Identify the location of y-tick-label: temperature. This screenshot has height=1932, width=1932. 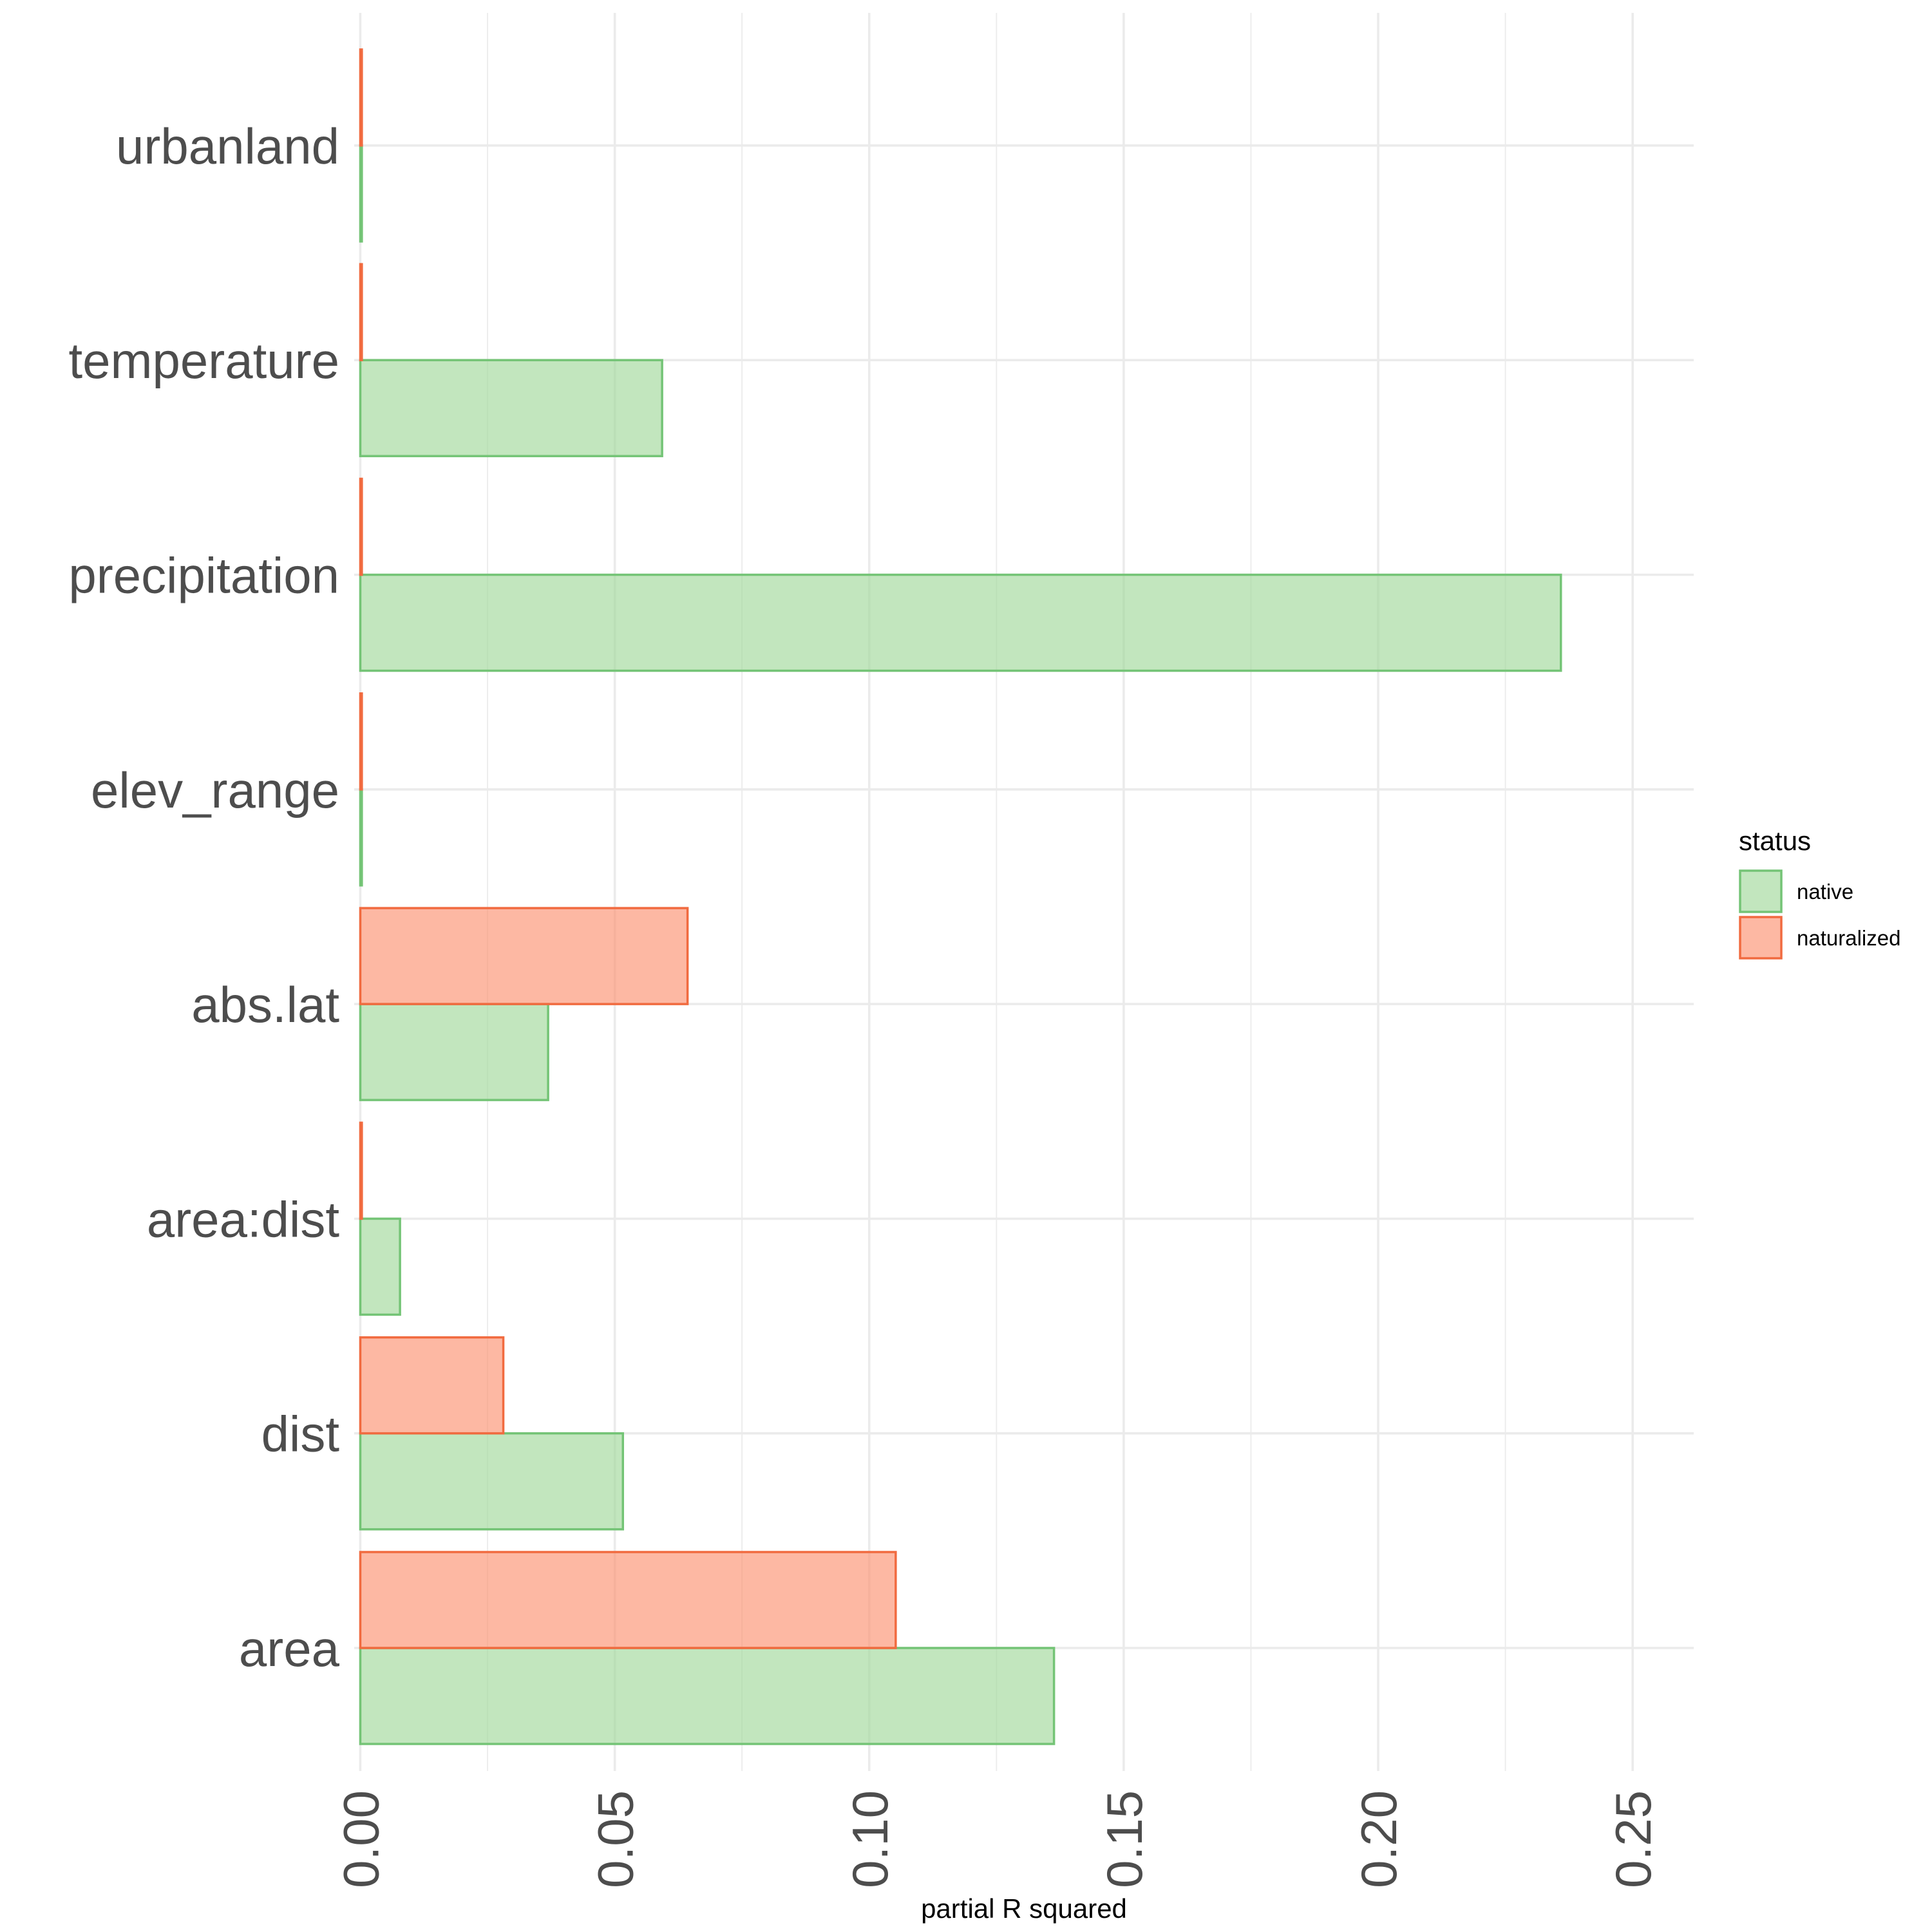
(203, 361).